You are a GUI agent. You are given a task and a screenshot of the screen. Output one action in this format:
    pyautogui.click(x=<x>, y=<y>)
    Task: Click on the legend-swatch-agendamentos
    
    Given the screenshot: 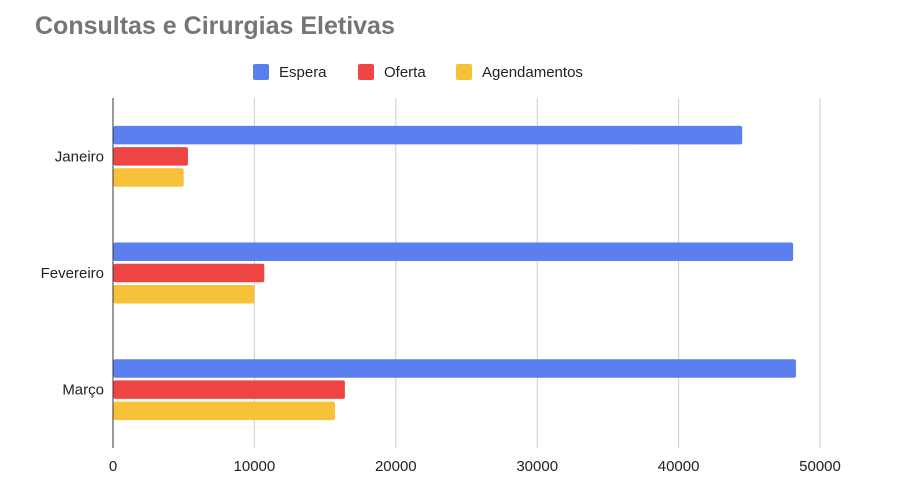 What is the action you would take?
    pyautogui.click(x=464, y=72)
    